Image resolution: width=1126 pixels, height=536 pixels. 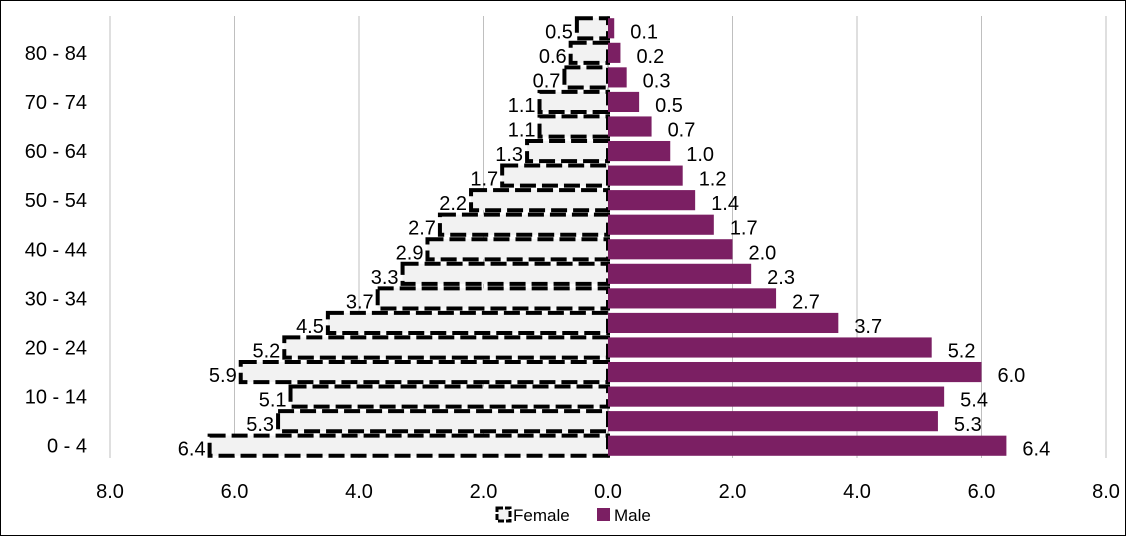 I want to click on male-data-label: 2.7, so click(x=806, y=302).